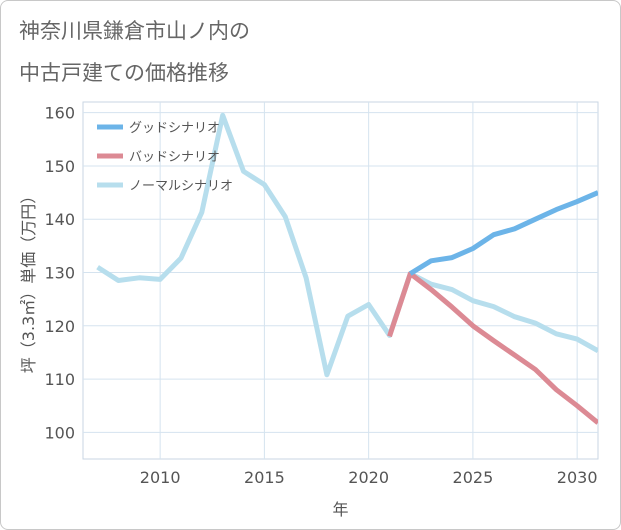 The width and height of the screenshot is (621, 530). I want to click on legend-label-1: バッドシナリオ, so click(174, 157).